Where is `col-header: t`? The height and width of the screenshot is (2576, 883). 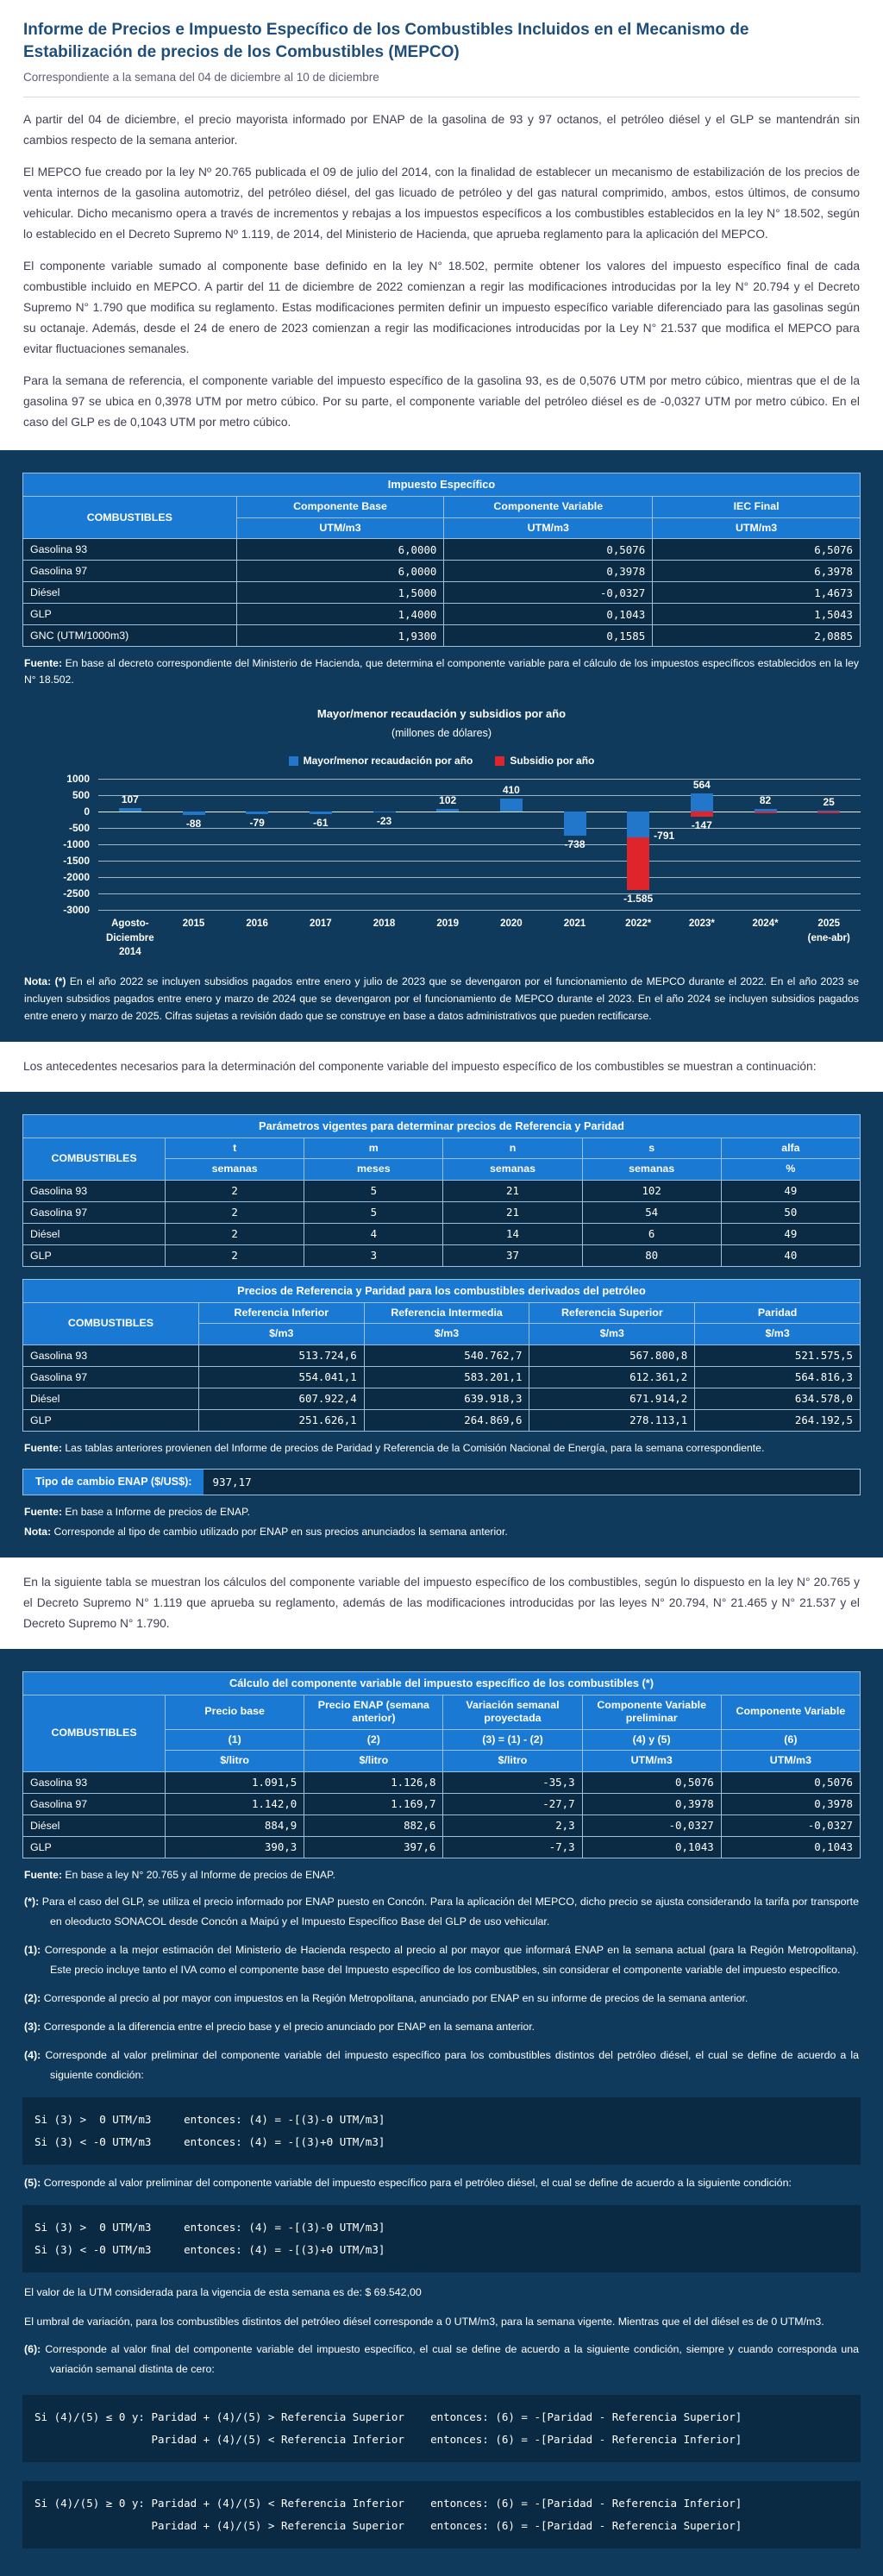
col-header: t is located at coordinates (235, 1148).